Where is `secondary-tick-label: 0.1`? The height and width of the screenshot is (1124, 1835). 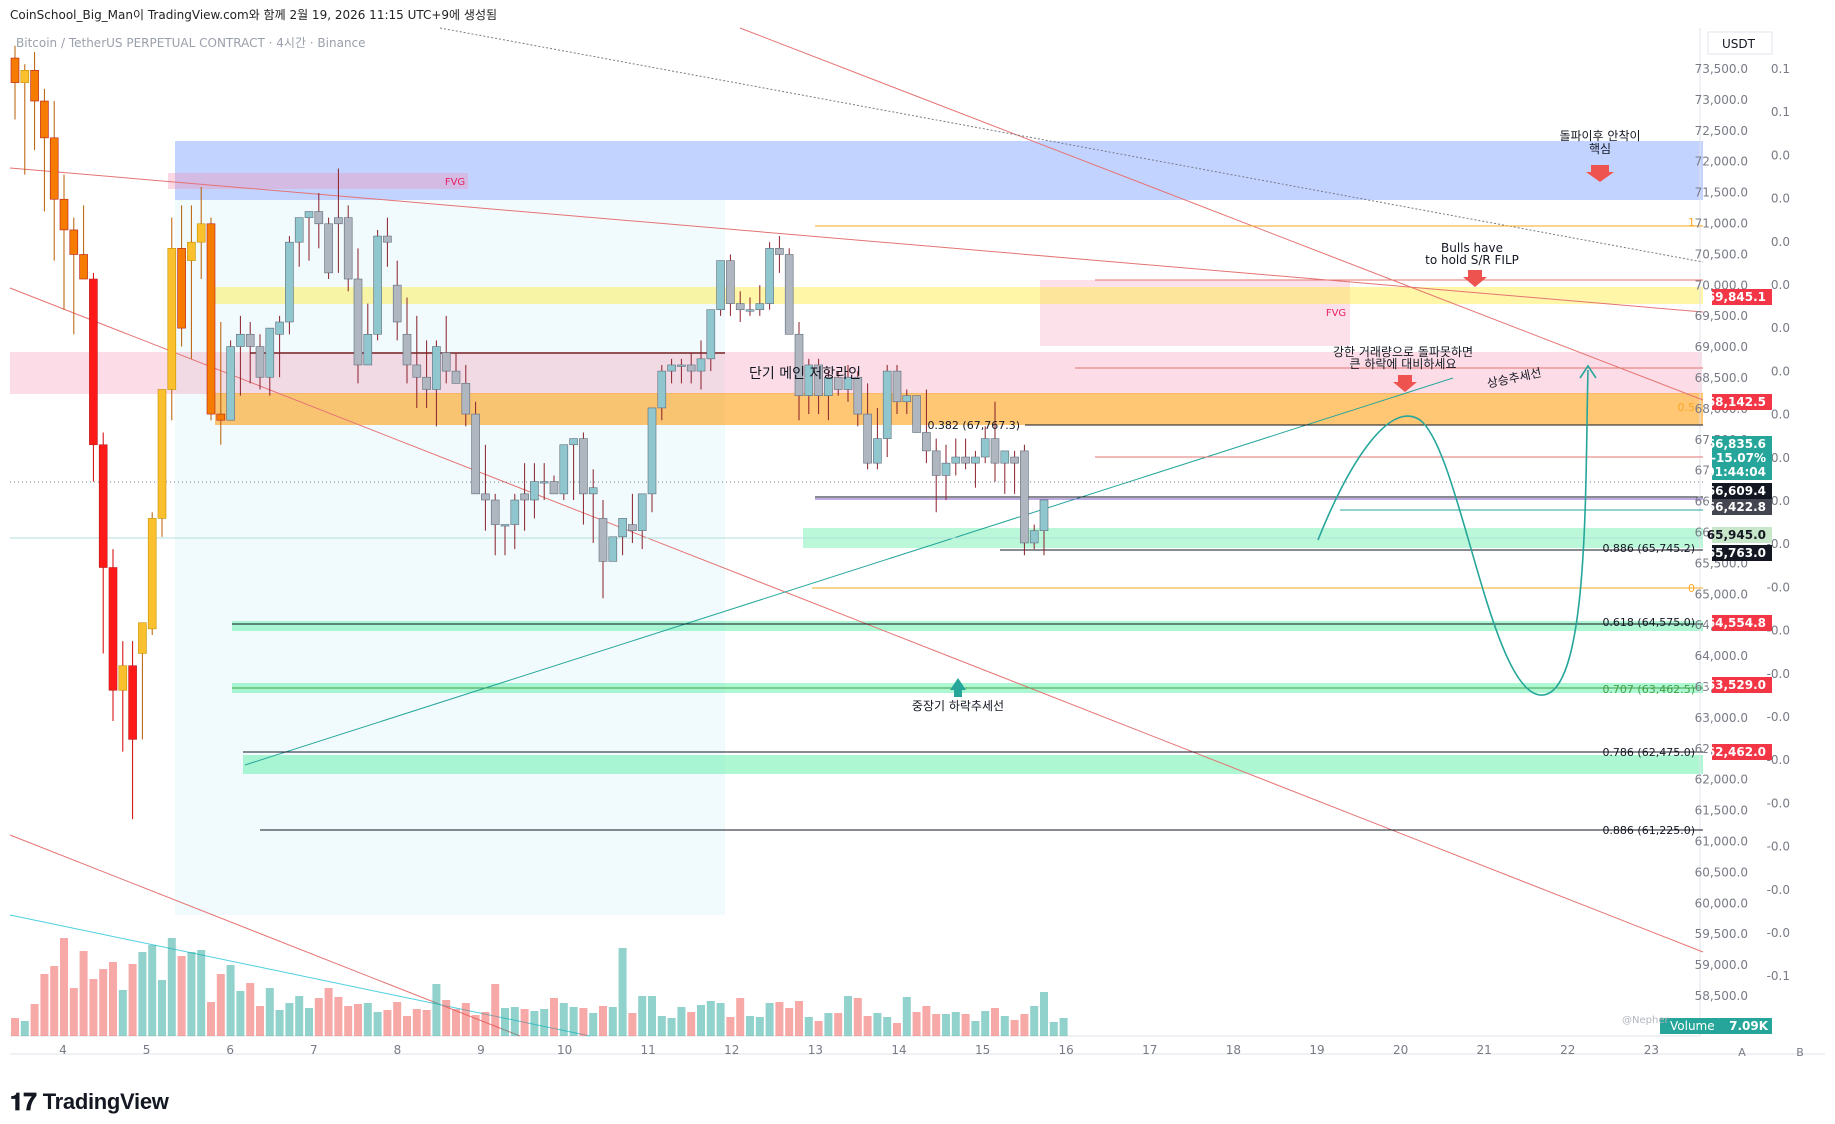 secondary-tick-label: 0.1 is located at coordinates (1780, 69).